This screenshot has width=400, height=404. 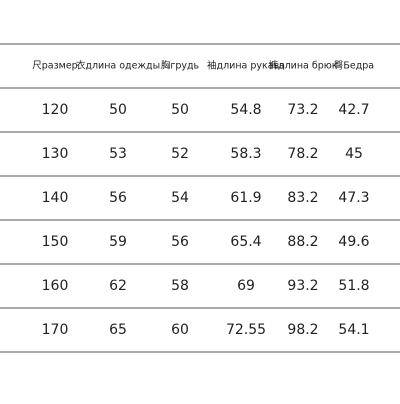 I want to click on cell: 52, so click(x=180, y=154).